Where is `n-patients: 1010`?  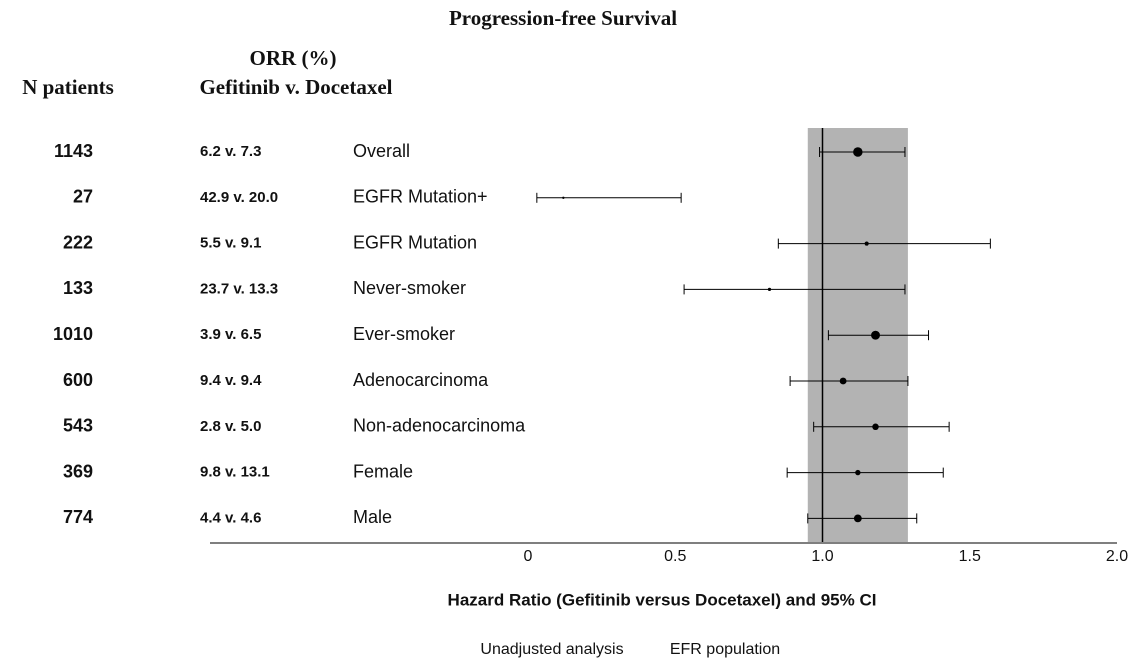 n-patients: 1010 is located at coordinates (73, 334).